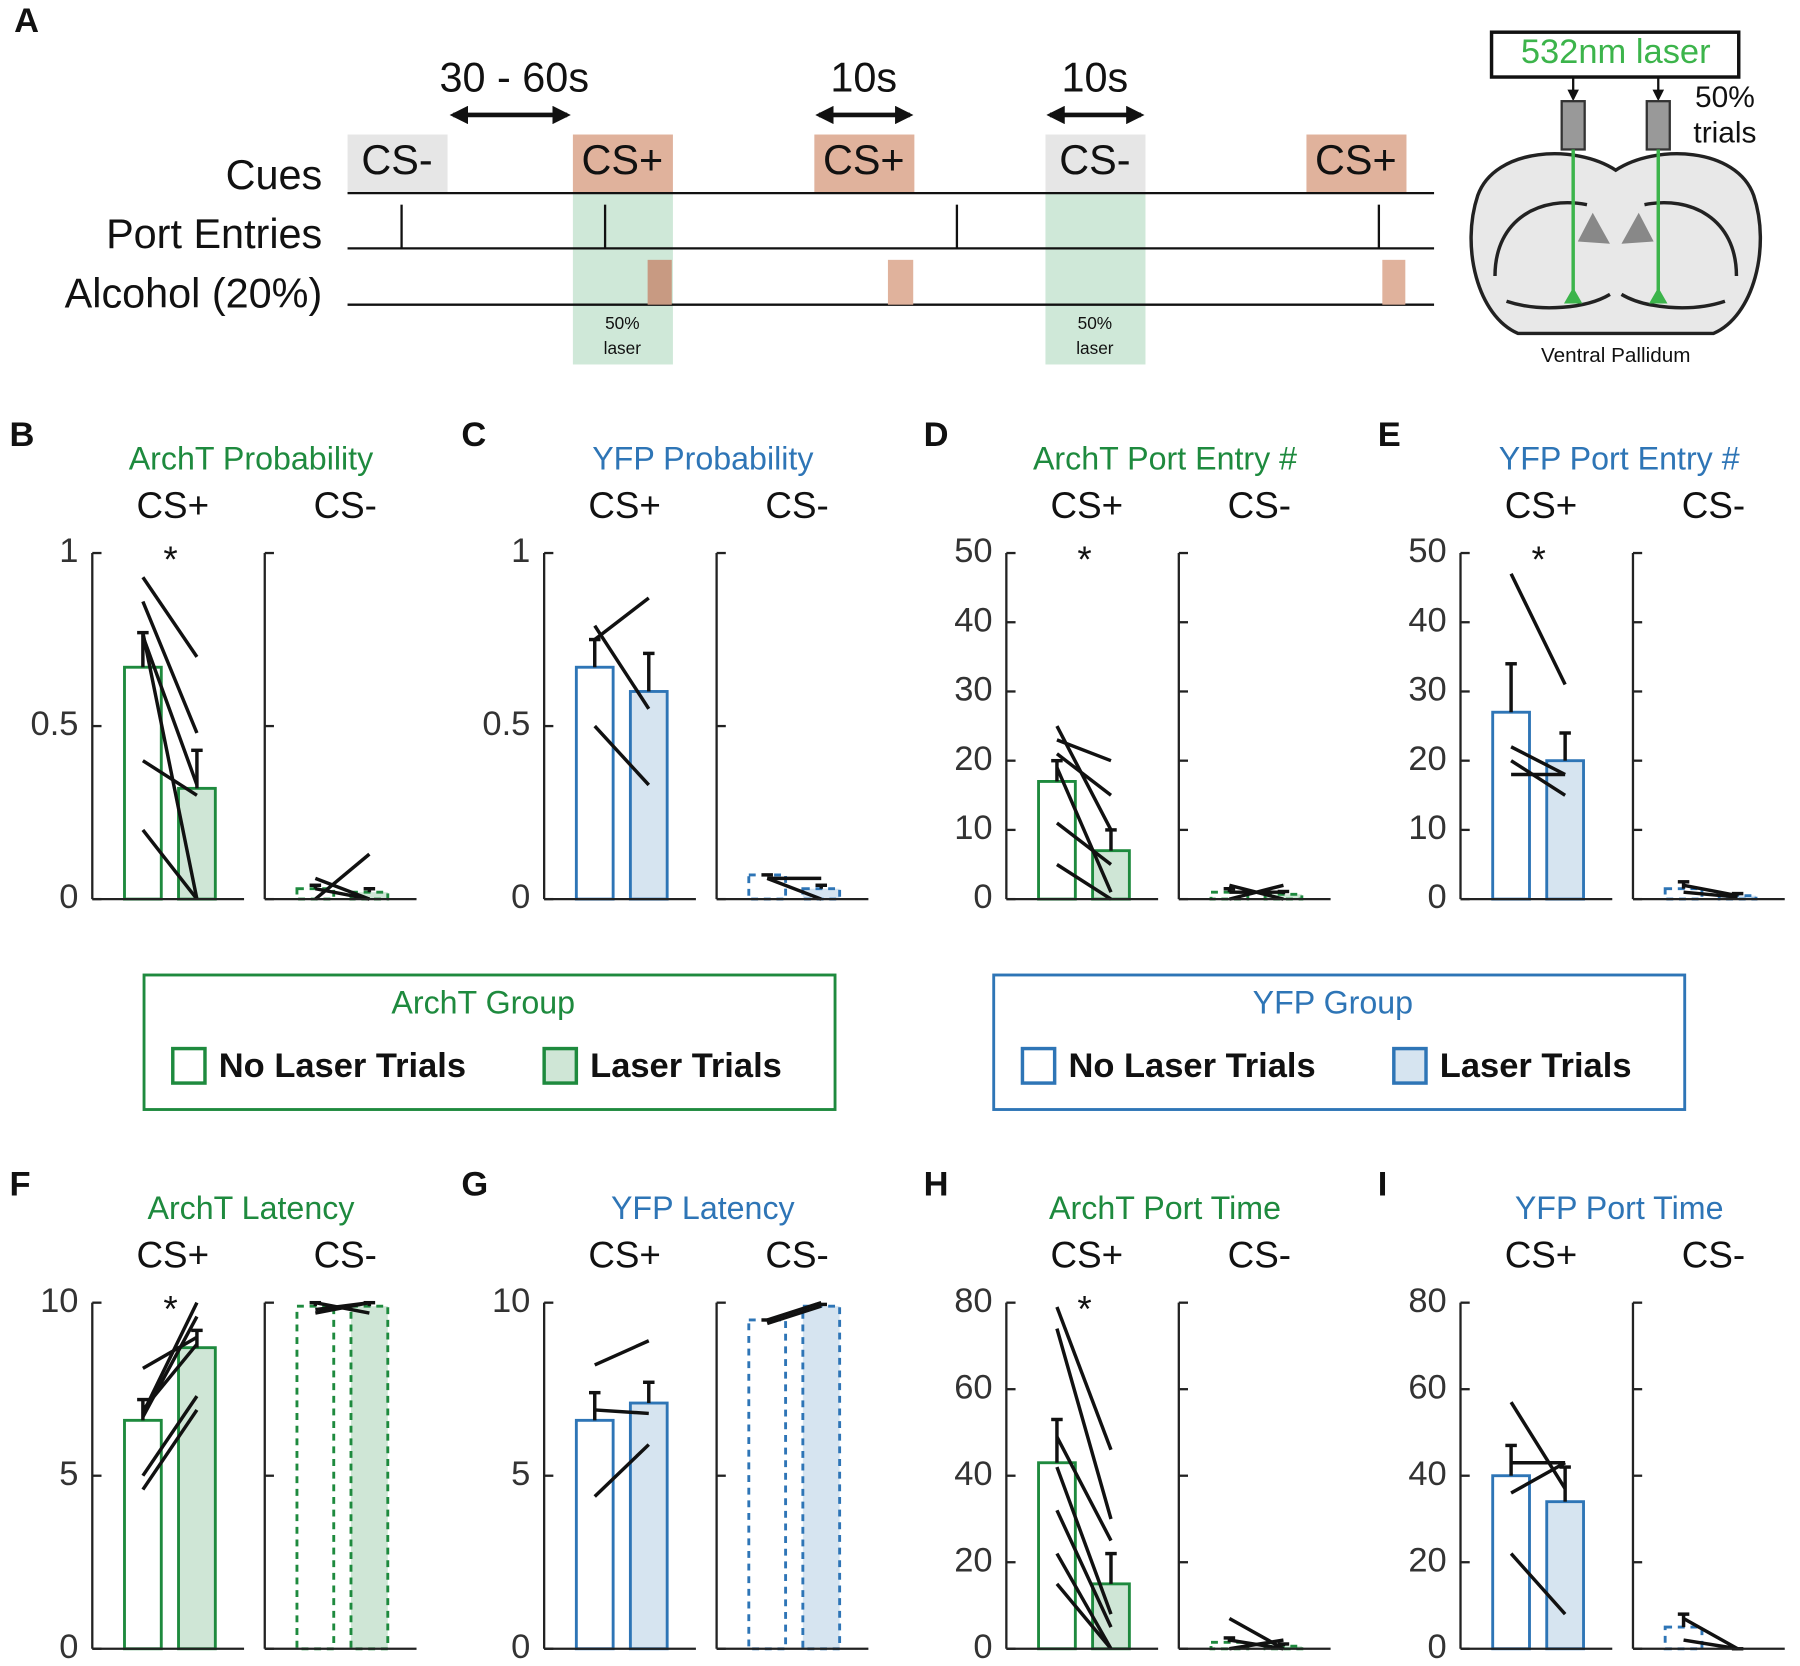  I want to click on trials-note: 50%, so click(1725, 97).